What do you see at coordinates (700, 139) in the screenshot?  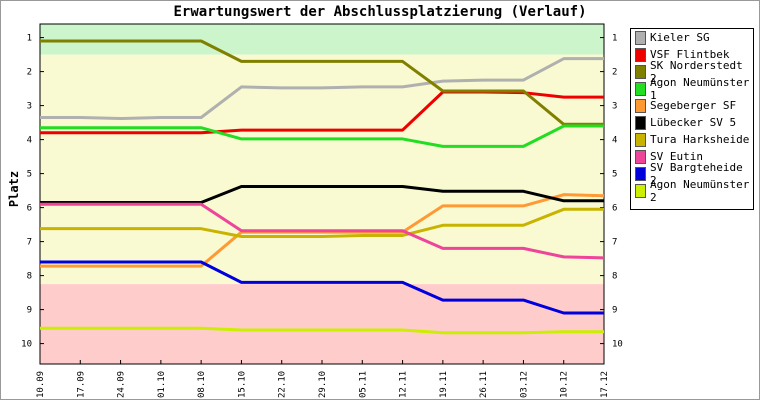 I see `legend-label: Tura Harksheide` at bounding box center [700, 139].